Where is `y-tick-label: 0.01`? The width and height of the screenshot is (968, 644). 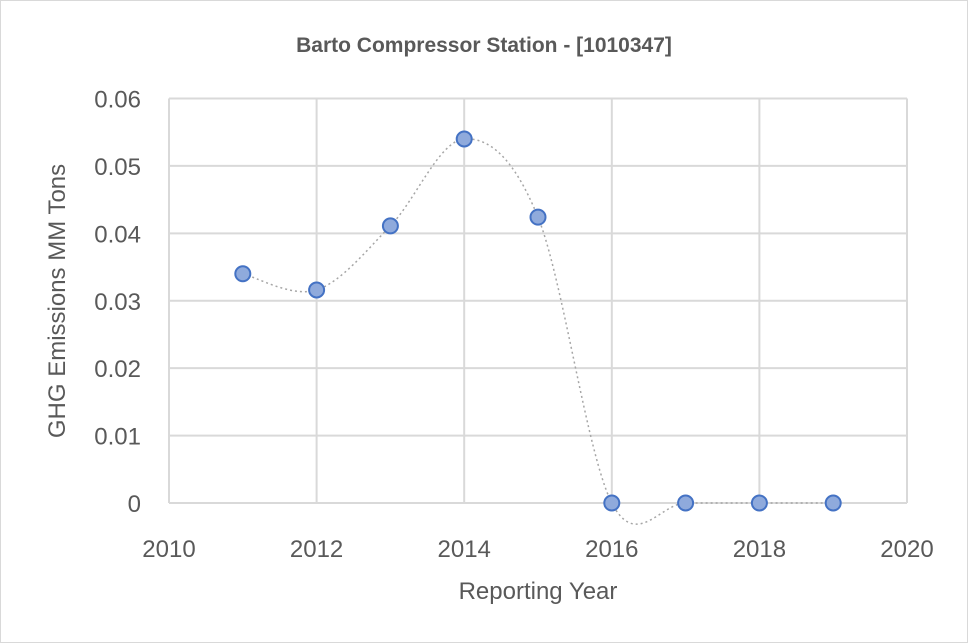 y-tick-label: 0.01 is located at coordinates (117, 437).